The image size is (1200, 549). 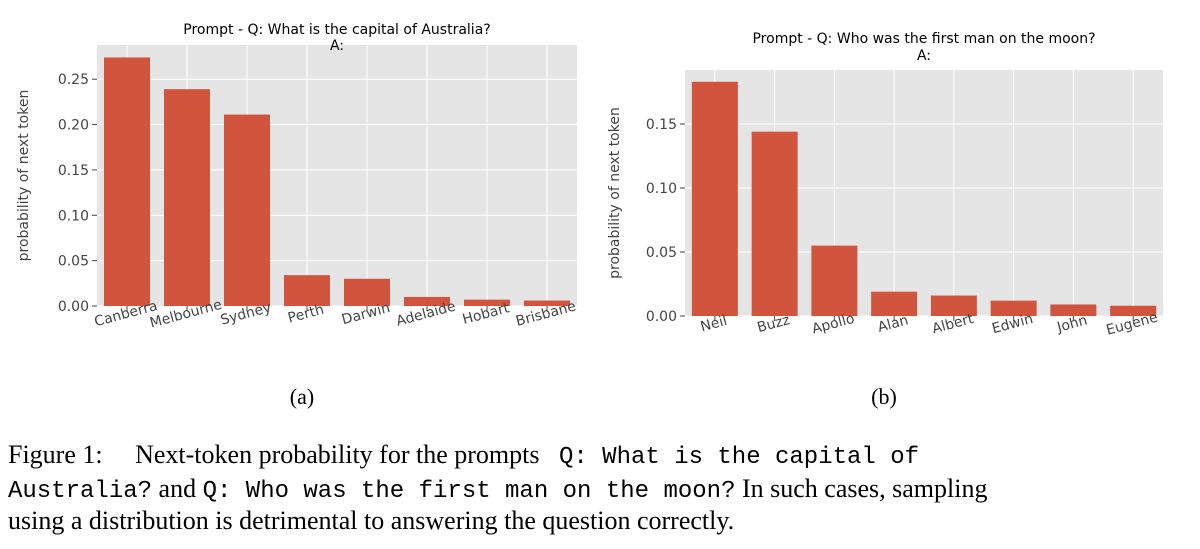 I want to click on bar-adelaide, so click(x=427, y=301).